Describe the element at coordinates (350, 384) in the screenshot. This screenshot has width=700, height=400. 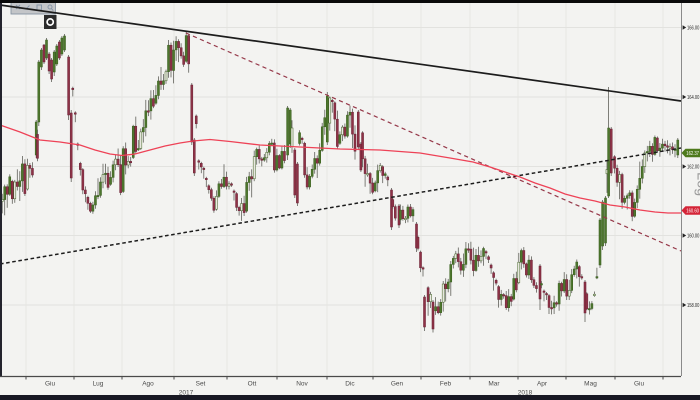
I see `svg-text: Dic` at that location.